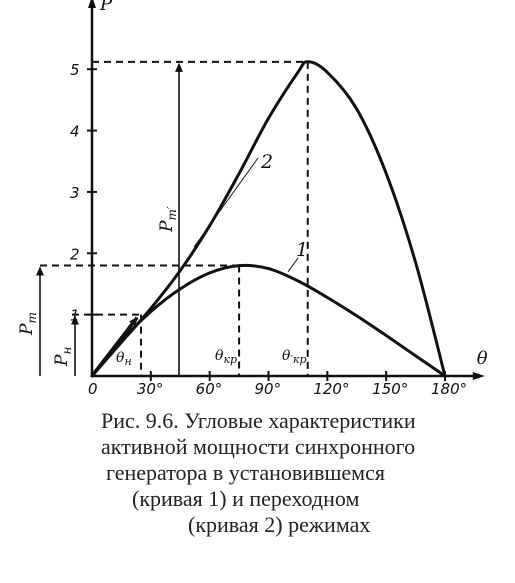  What do you see at coordinates (92, 4) in the screenshot?
I see `y-axis-arrow` at bounding box center [92, 4].